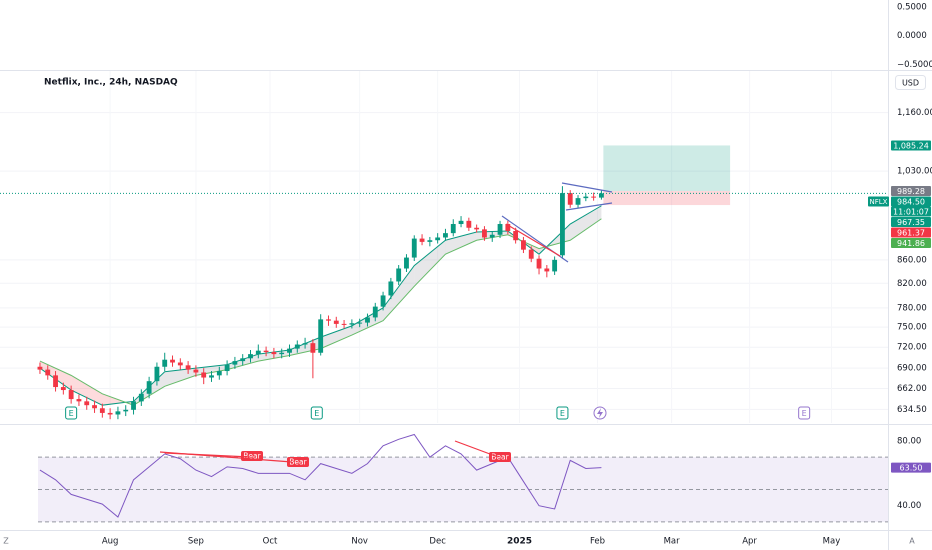 This screenshot has height=550, width=932. Describe the element at coordinates (914, 65) in the screenshot. I see `y-tick-label: −0.5000` at that location.